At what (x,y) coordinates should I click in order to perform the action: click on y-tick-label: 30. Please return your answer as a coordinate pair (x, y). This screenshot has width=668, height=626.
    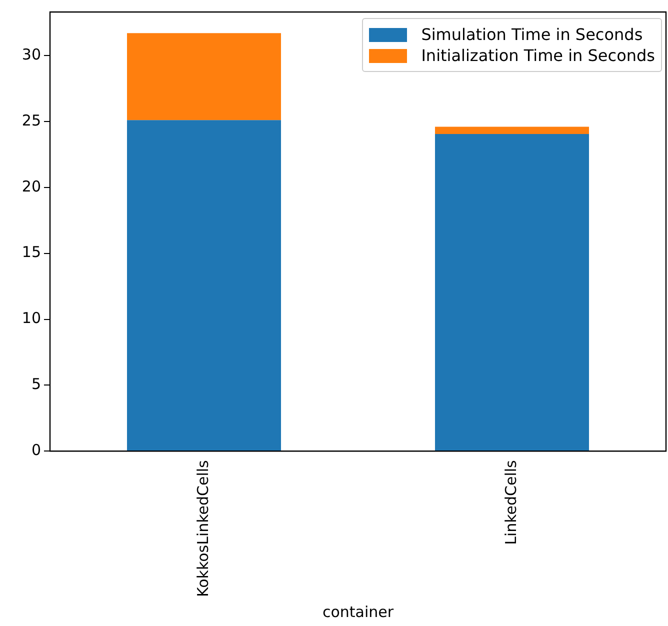
    Looking at the image, I should click on (31, 54).